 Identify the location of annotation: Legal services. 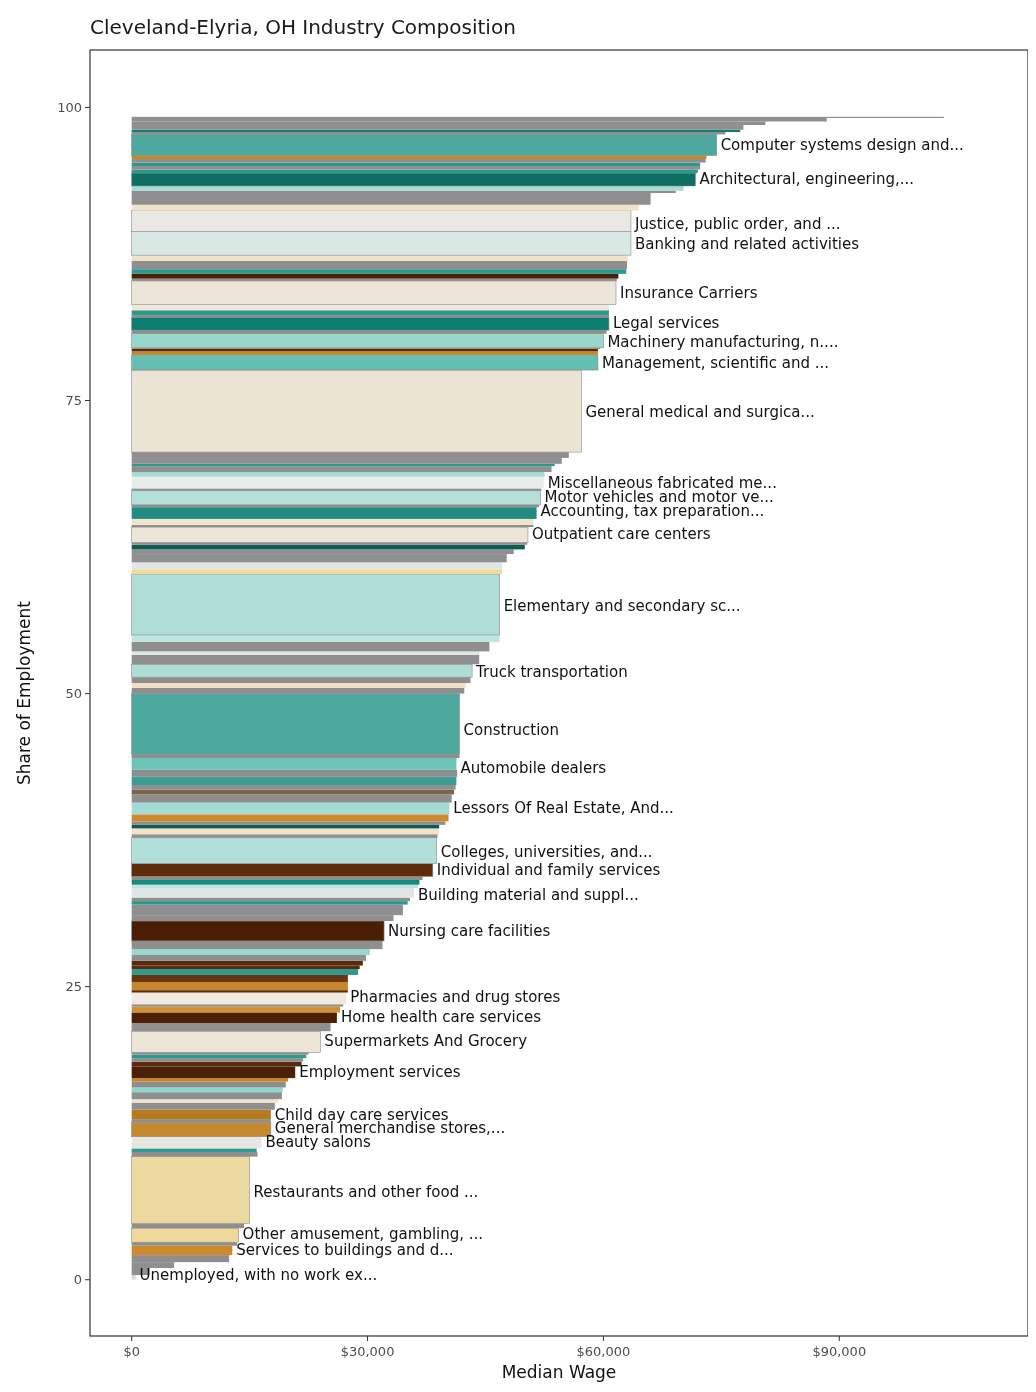
(666, 323).